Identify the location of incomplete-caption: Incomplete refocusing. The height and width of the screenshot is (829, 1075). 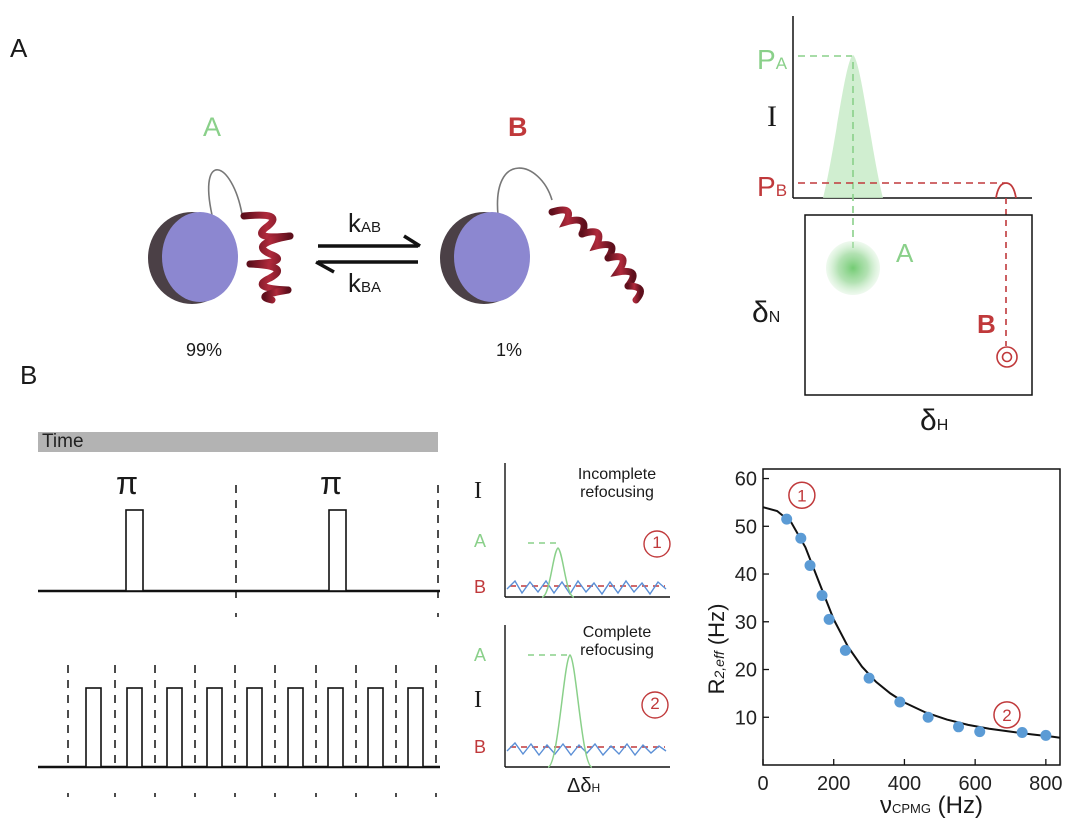
(617, 483).